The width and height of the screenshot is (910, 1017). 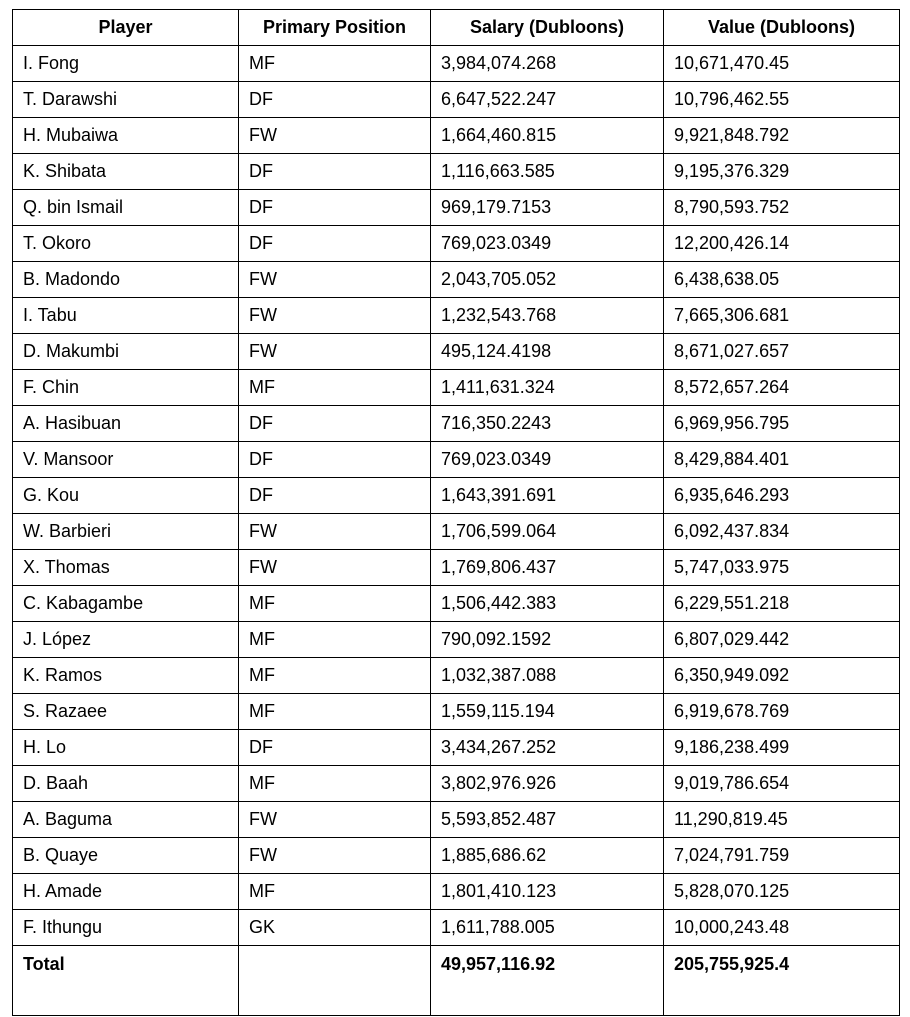 What do you see at coordinates (781, 351) in the screenshot?
I see `cell-value: 8,671,027.657` at bounding box center [781, 351].